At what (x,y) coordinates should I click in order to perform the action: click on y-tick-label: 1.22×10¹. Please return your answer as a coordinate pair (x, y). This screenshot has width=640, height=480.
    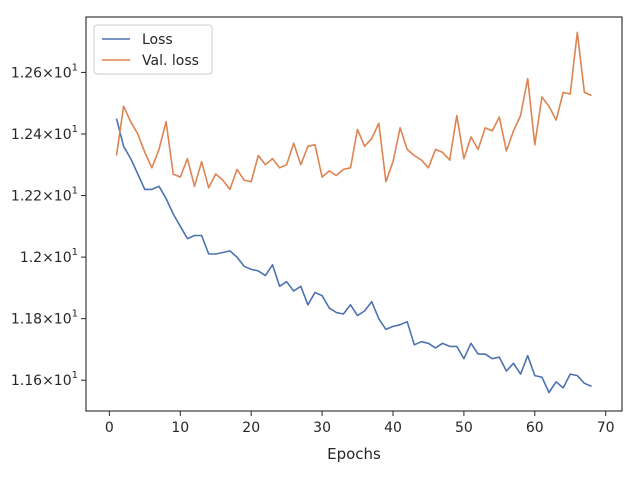
    Looking at the image, I should click on (44, 195).